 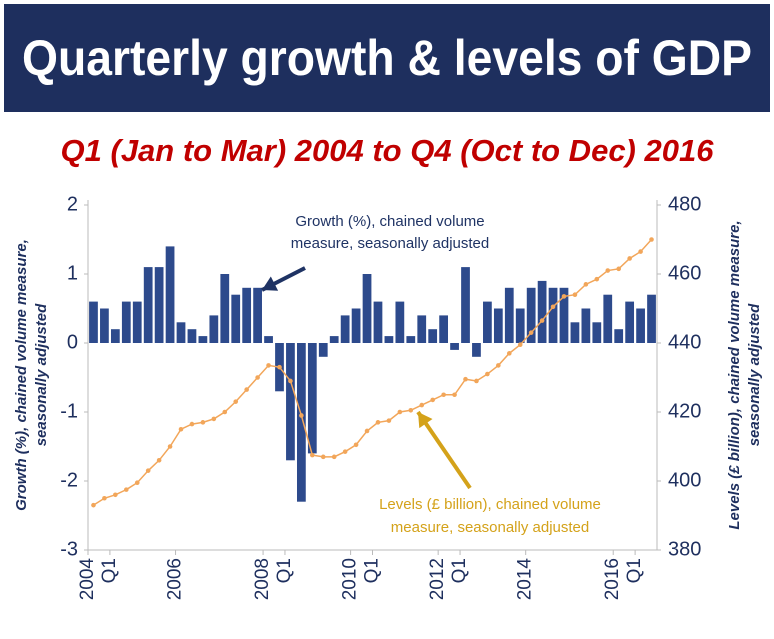 What do you see at coordinates (490, 504) in the screenshot?
I see `annotation-text: Levels (£ billion), chained volume` at bounding box center [490, 504].